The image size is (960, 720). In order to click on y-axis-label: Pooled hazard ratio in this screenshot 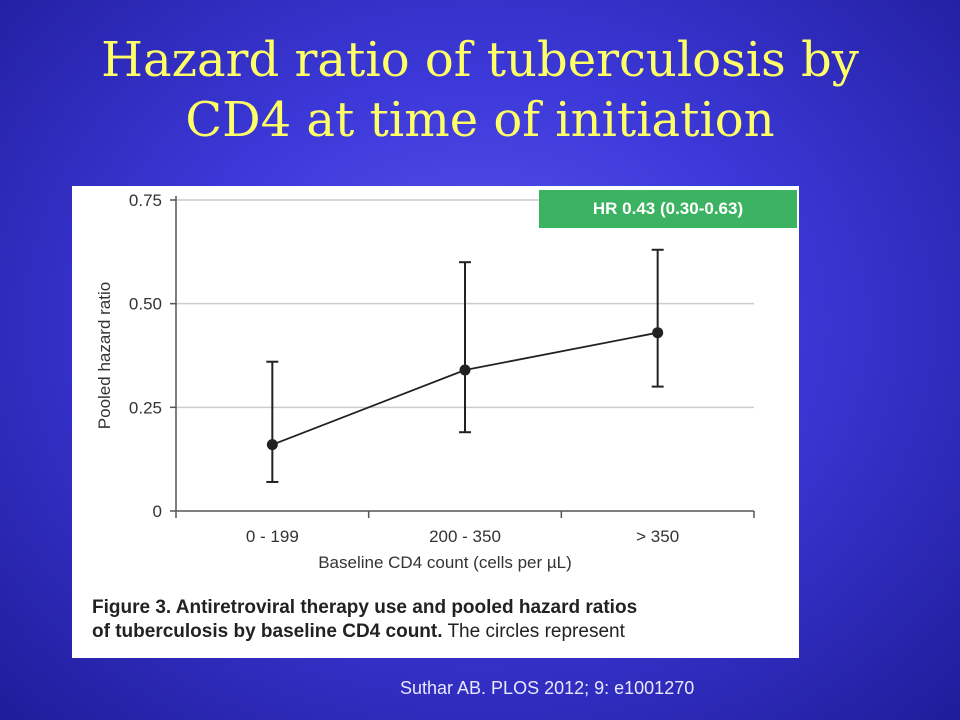, I will do `click(104, 355)`.